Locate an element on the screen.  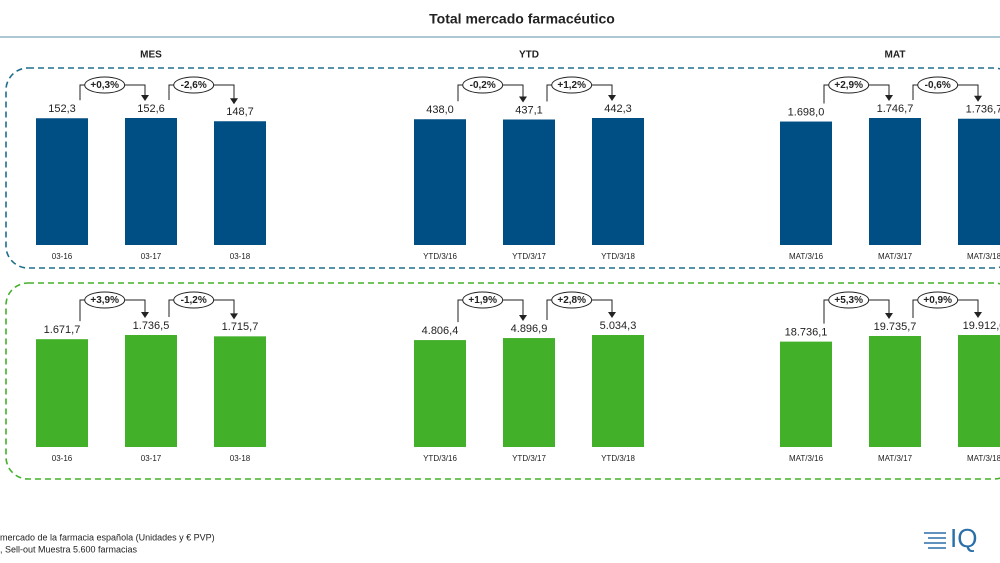
change-label: +0,3% is located at coordinates (104, 85).